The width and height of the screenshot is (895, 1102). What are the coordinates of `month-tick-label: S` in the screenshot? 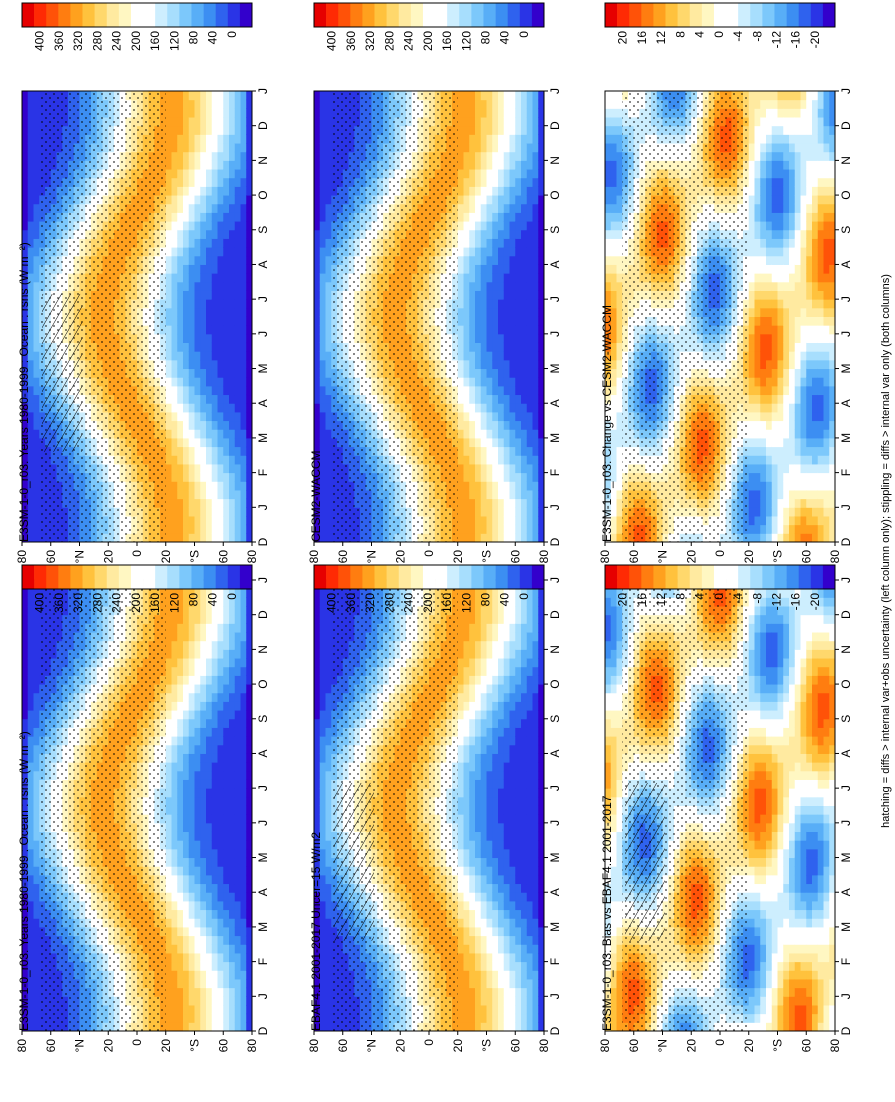 It's located at (263, 230).